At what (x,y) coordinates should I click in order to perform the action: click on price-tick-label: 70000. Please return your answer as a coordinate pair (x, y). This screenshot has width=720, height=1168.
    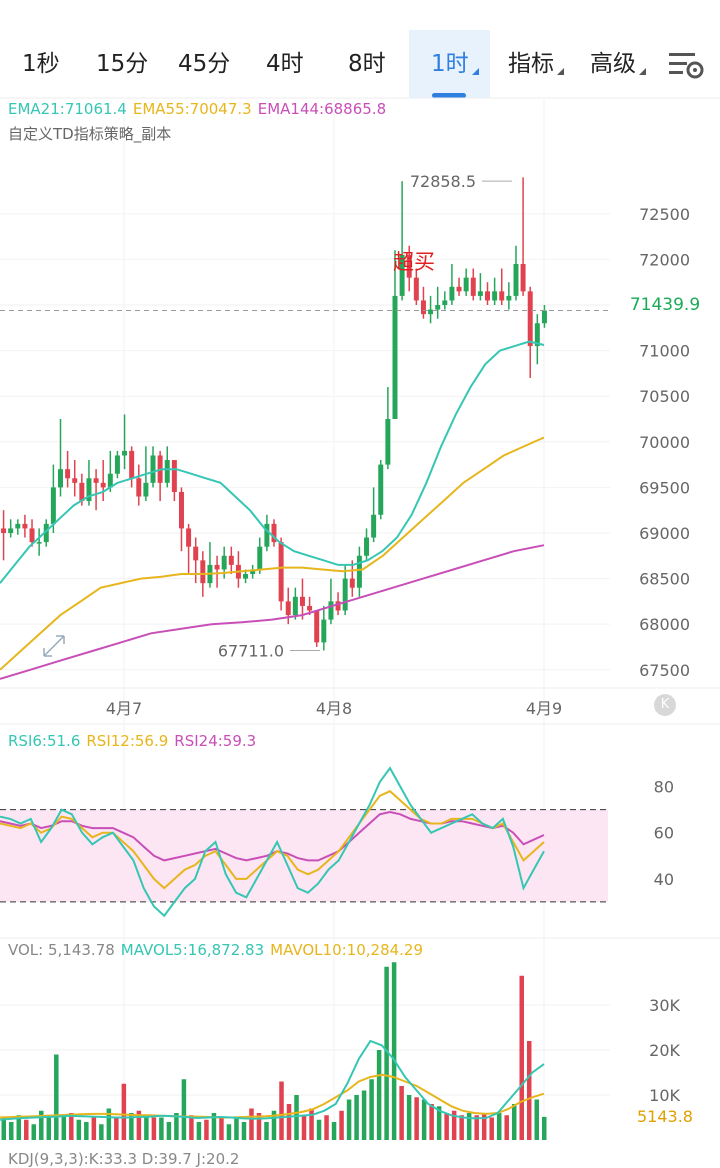
    Looking at the image, I should click on (664, 442).